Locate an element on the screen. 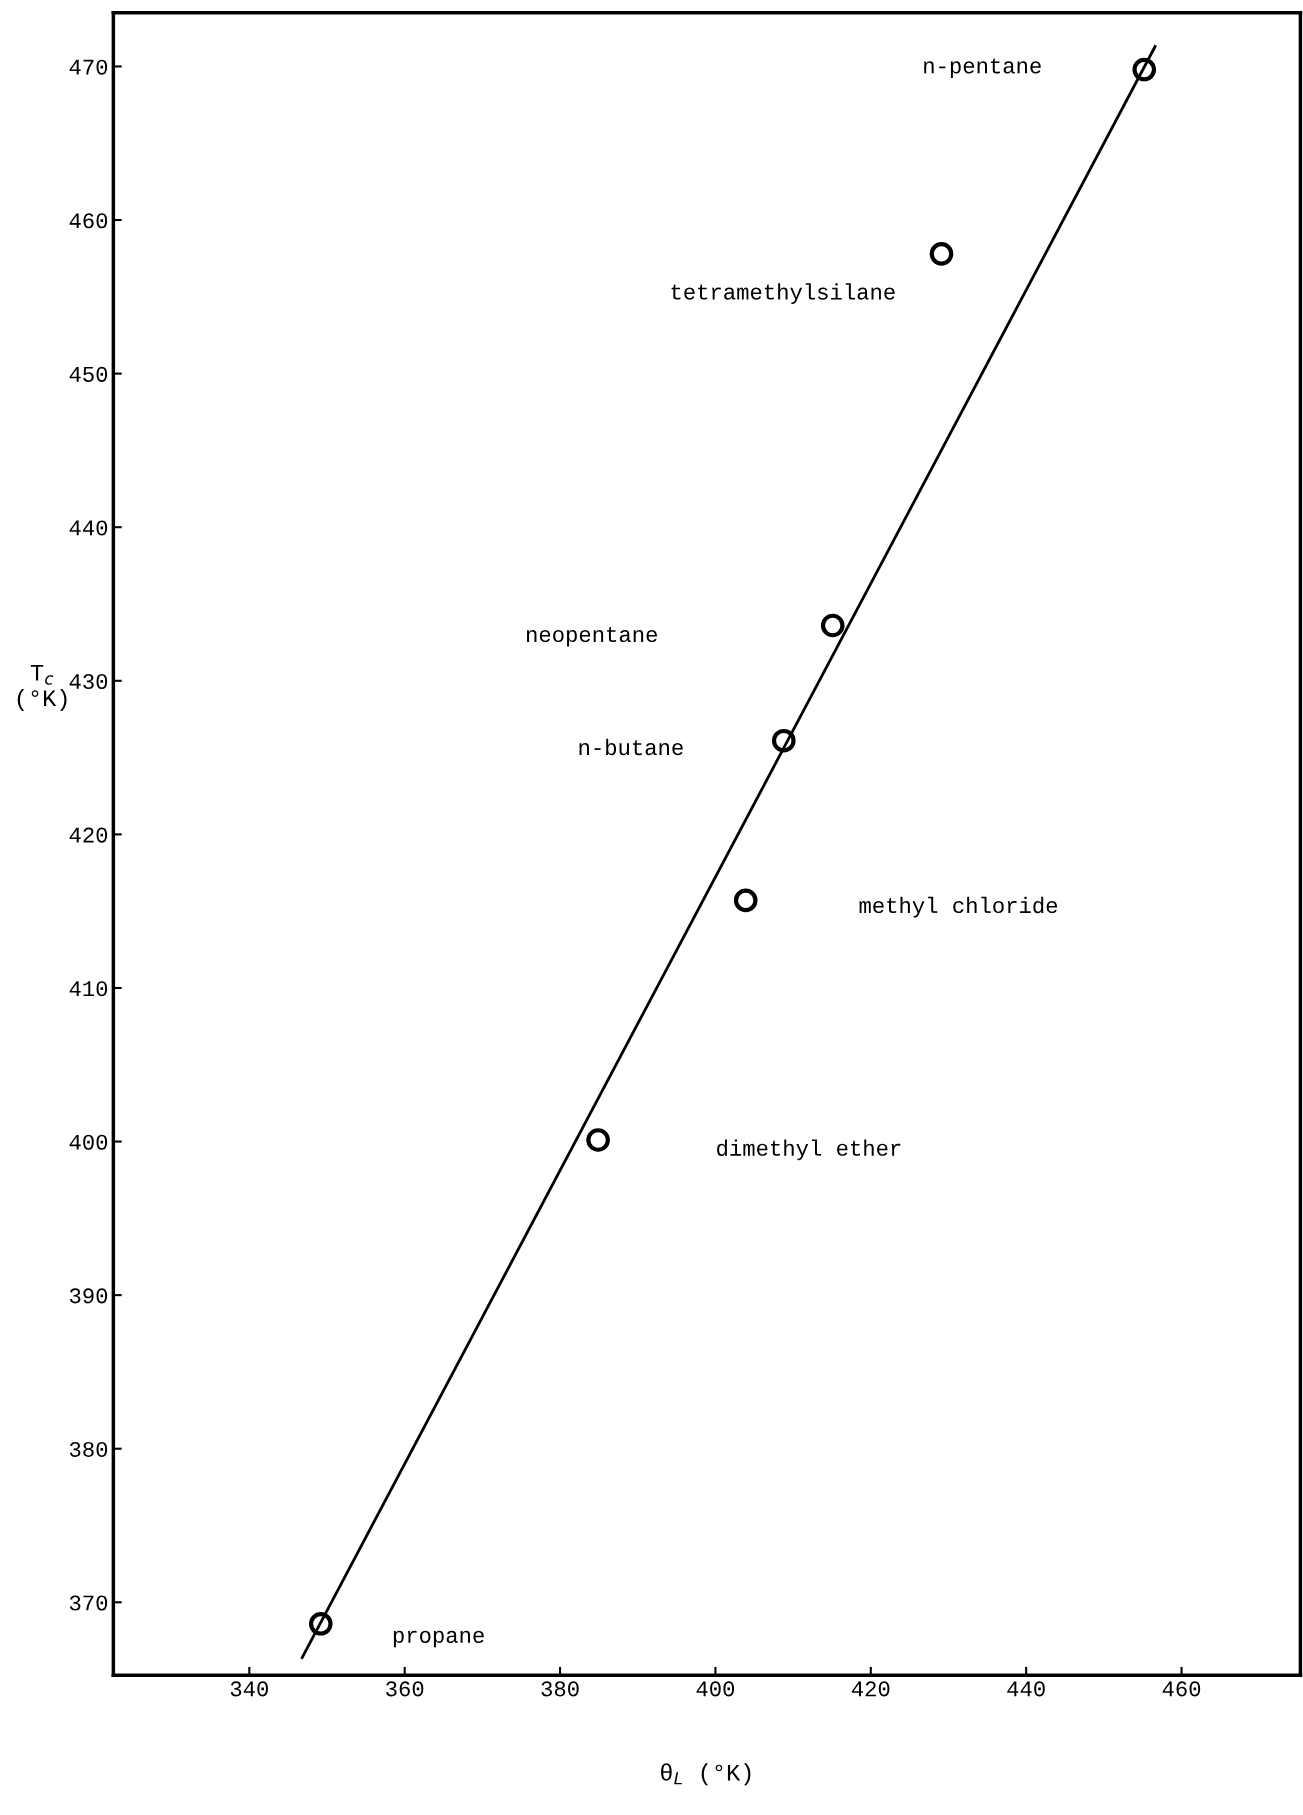  y-tick-label: 410 is located at coordinates (88, 989).